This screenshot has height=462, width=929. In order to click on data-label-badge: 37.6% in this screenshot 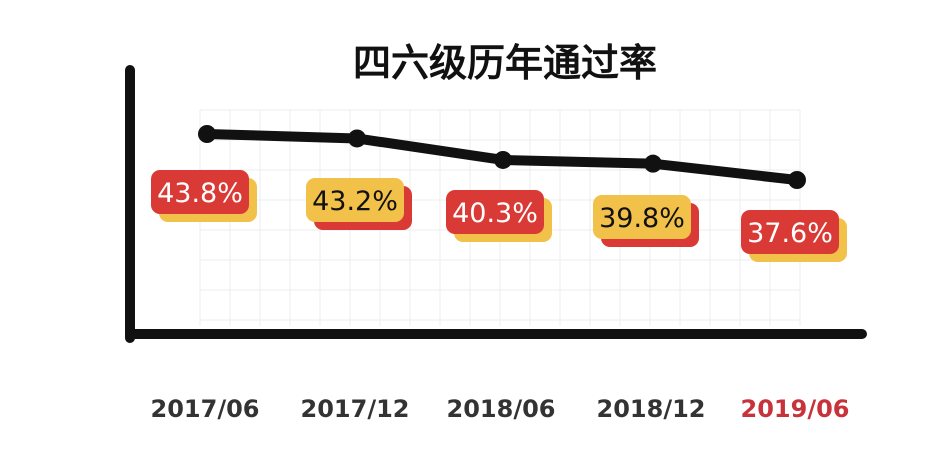, I will do `click(794, 236)`.